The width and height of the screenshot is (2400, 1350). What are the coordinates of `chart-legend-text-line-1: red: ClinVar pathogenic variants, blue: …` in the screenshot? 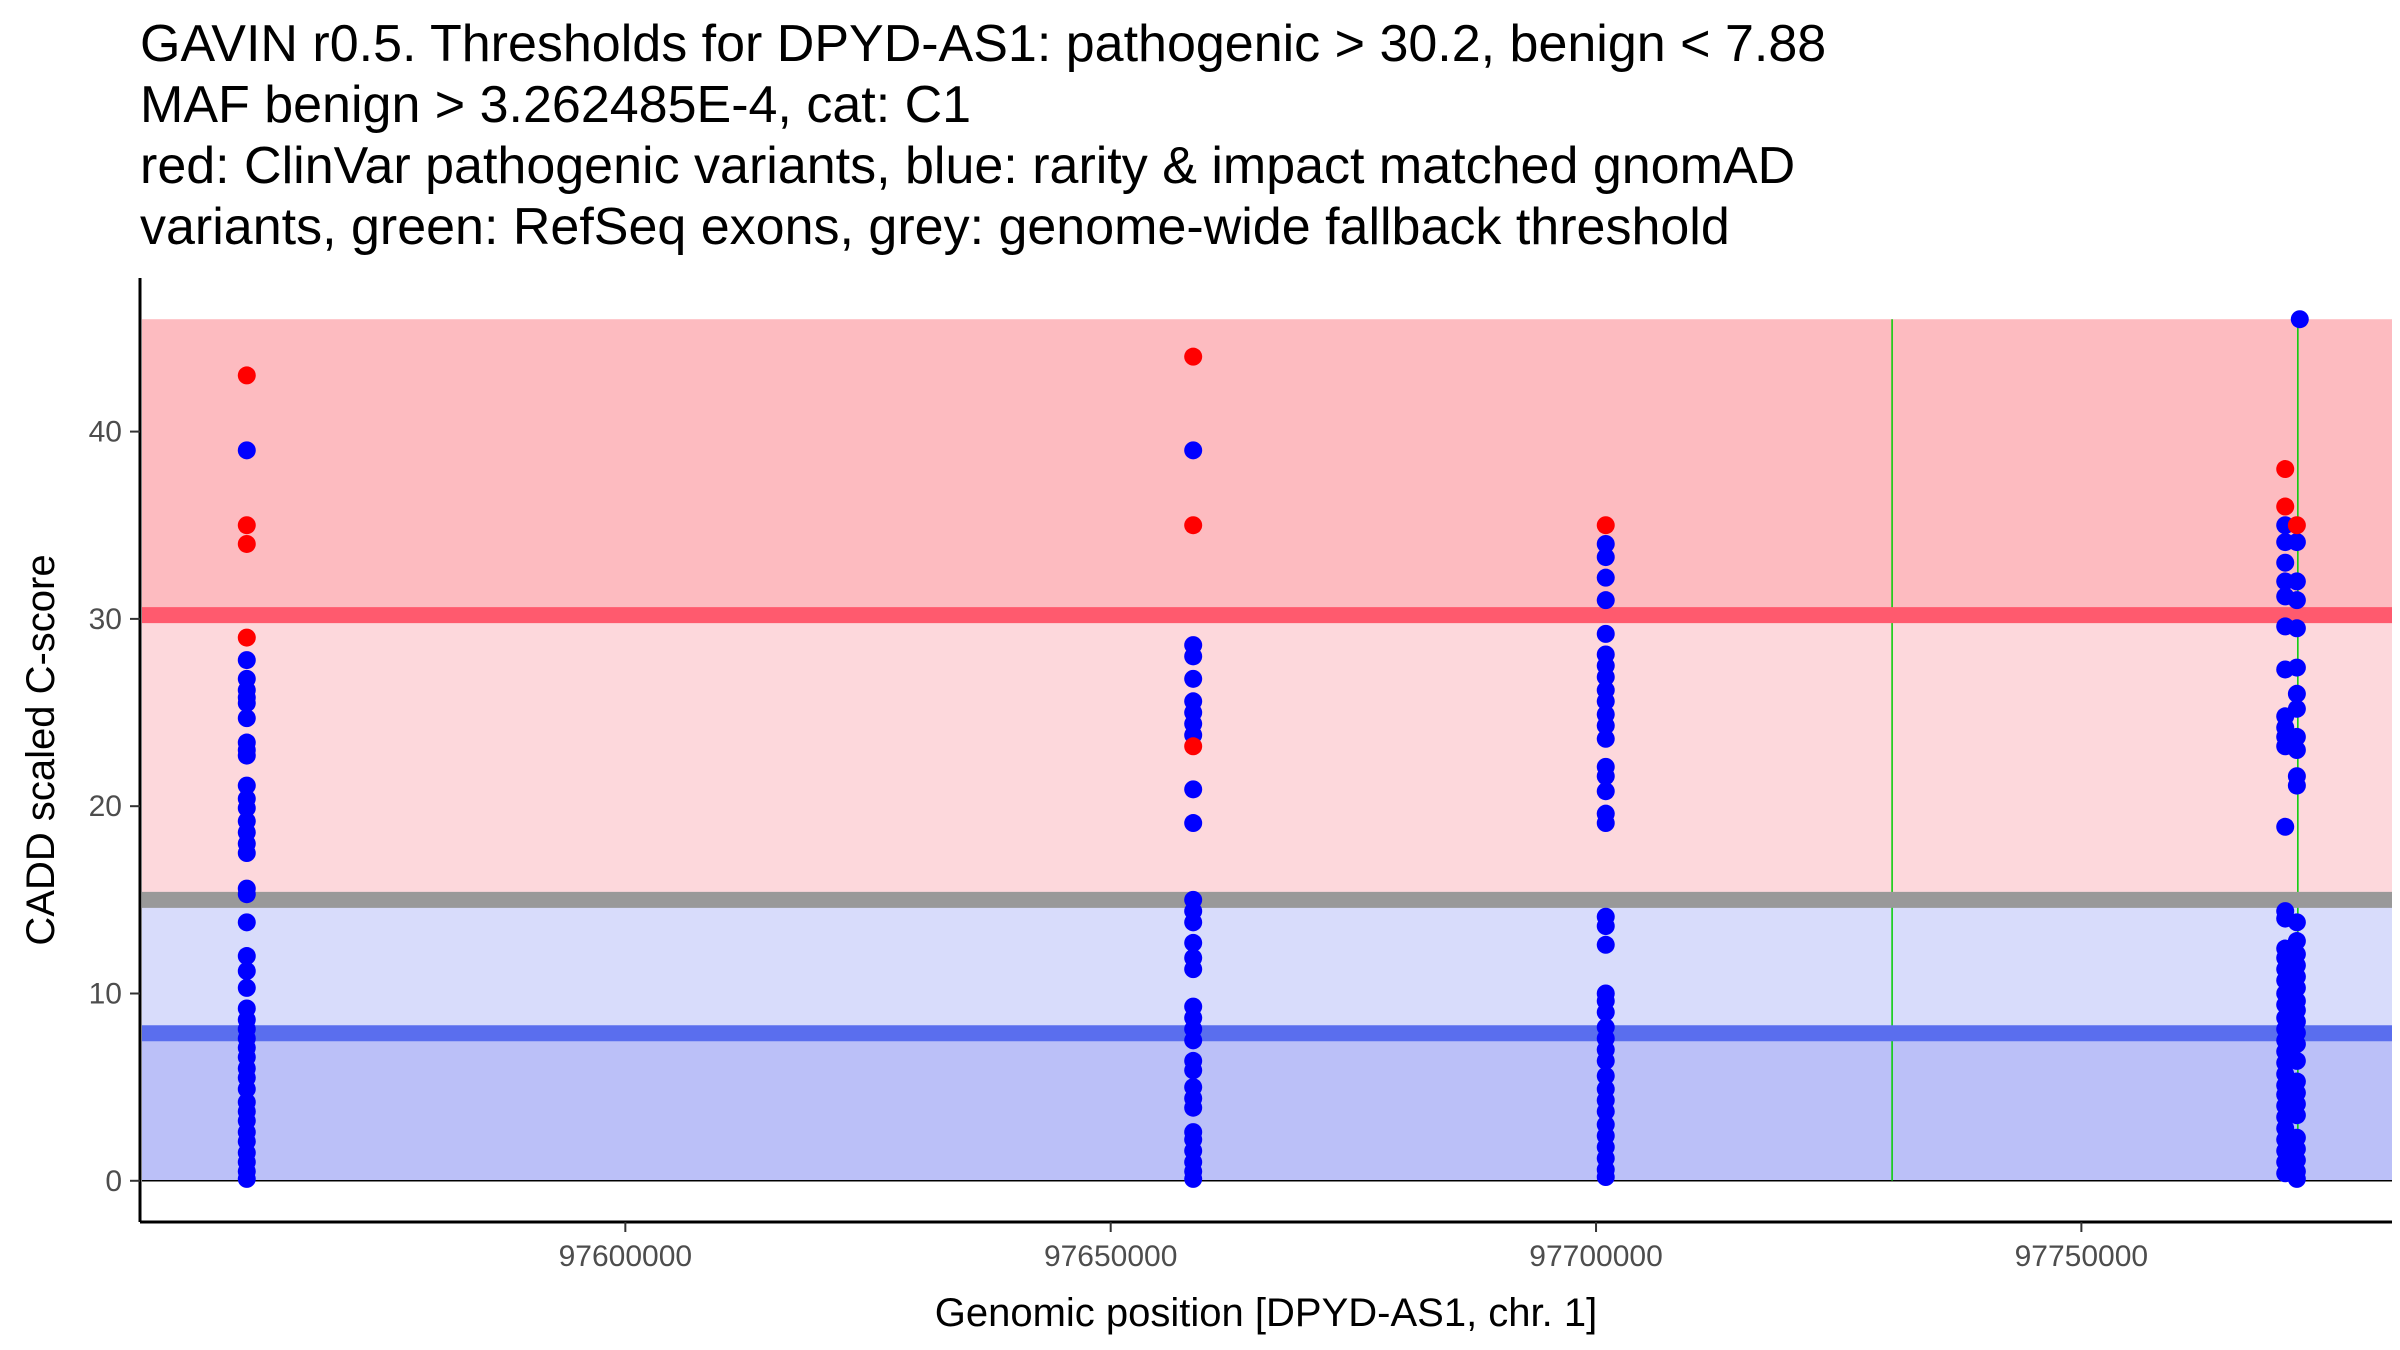 It's located at (968, 166).